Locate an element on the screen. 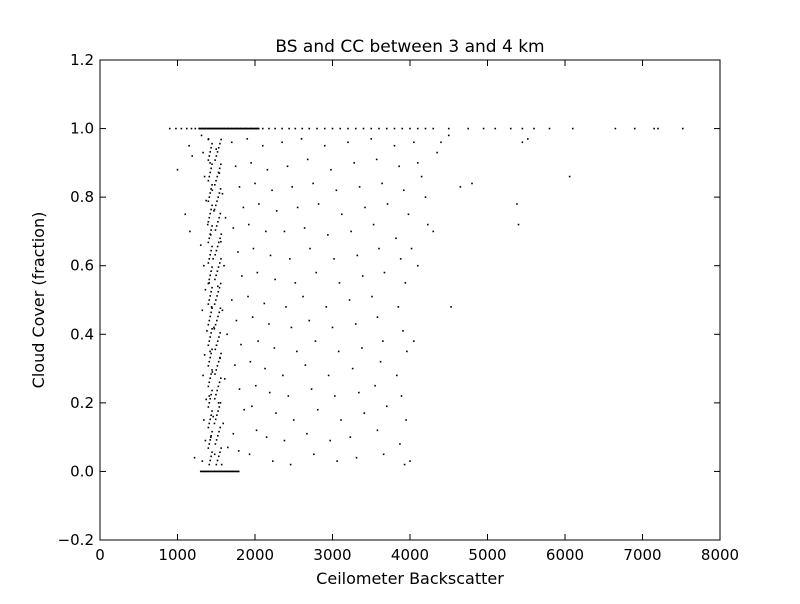  y-tick-label: 1.0 is located at coordinates (82, 129).